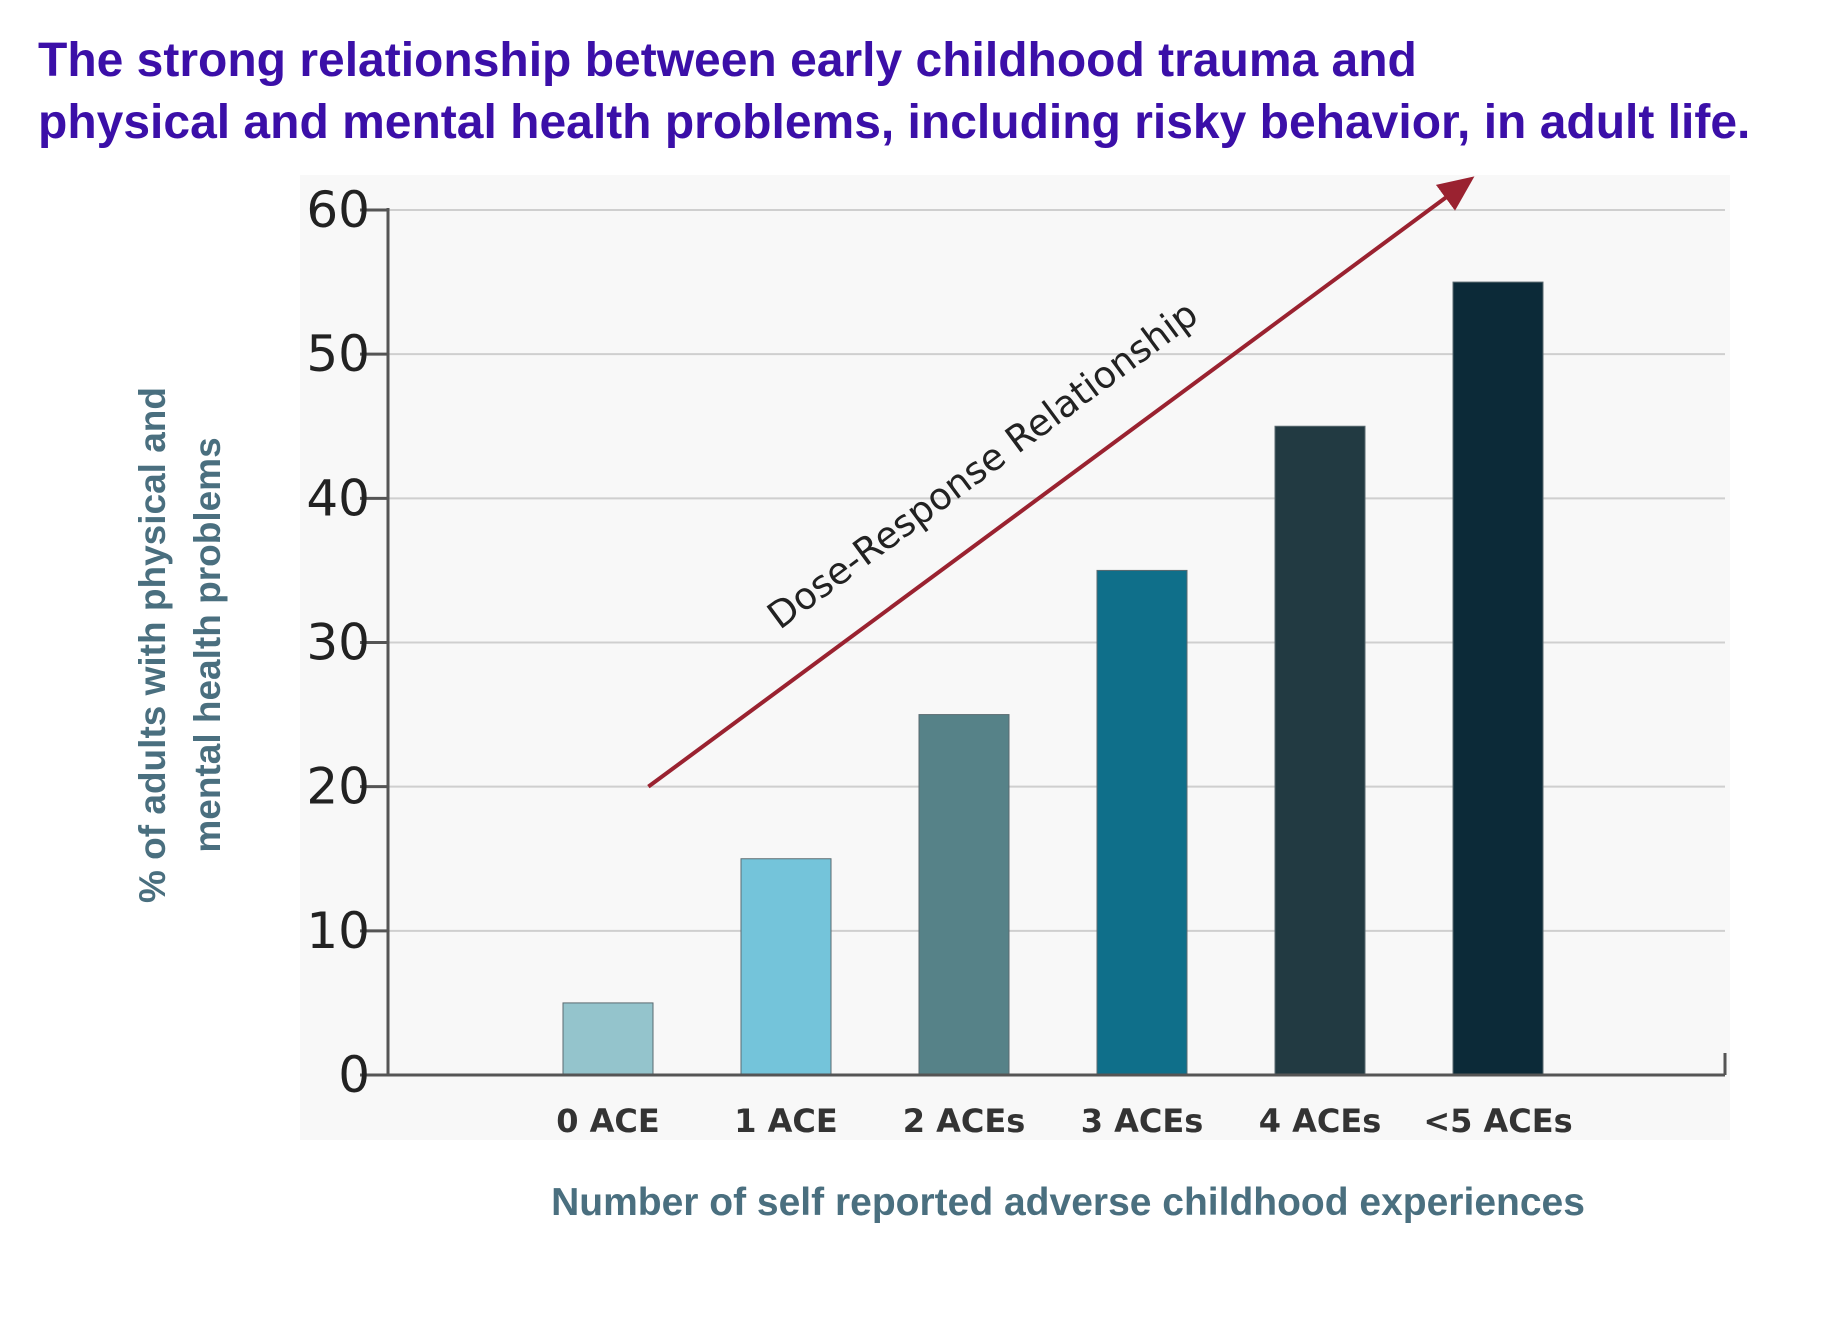 The width and height of the screenshot is (1846, 1338). Describe the element at coordinates (1497, 1121) in the screenshot. I see `x-tick-label-5: <5 ACEs` at that location.